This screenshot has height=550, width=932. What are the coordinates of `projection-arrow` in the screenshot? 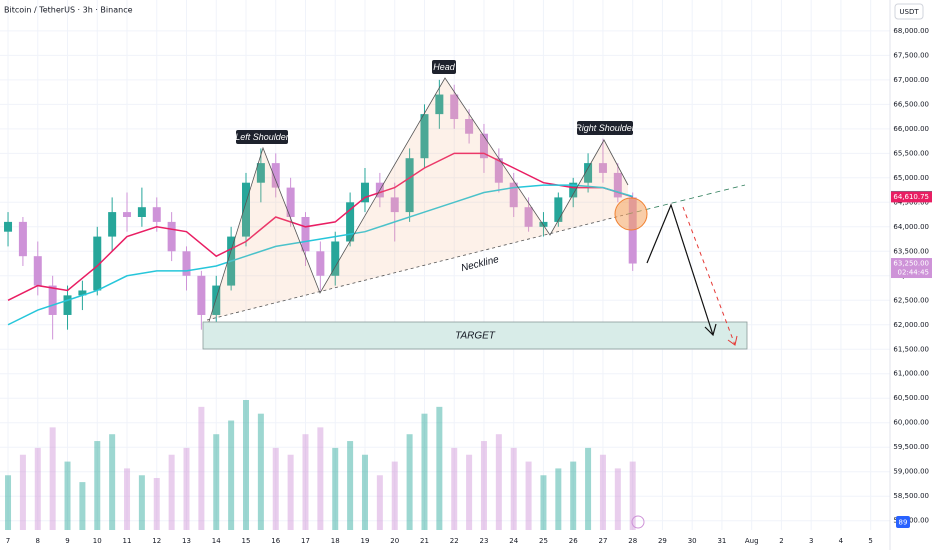 It's located at (680, 269).